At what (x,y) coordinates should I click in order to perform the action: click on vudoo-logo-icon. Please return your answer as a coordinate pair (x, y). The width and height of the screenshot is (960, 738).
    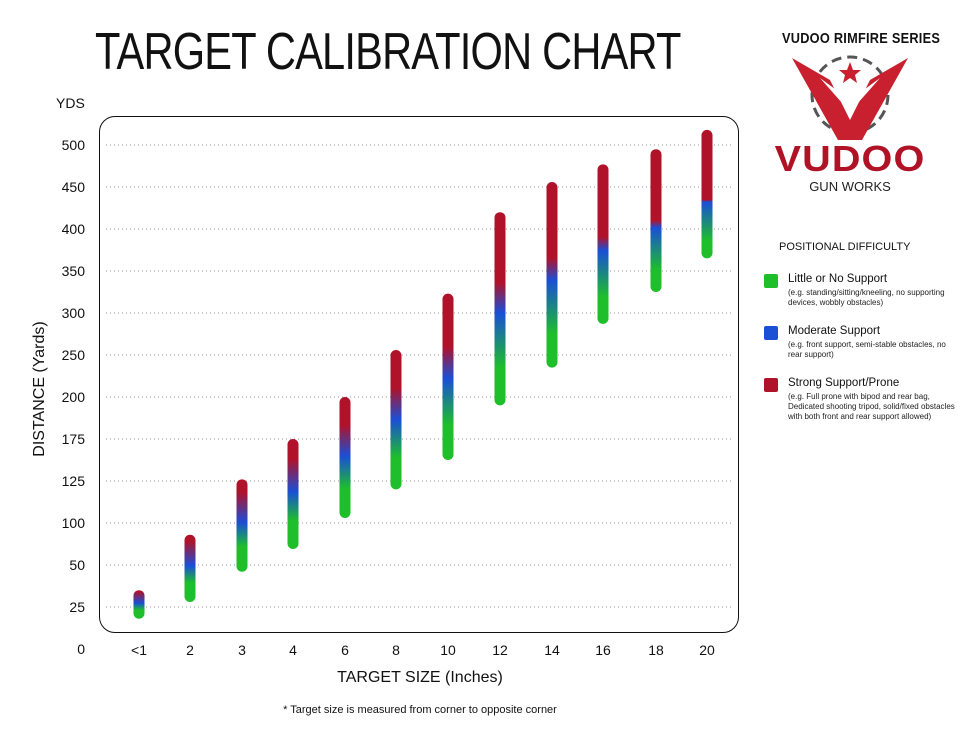
    Looking at the image, I should click on (850, 97).